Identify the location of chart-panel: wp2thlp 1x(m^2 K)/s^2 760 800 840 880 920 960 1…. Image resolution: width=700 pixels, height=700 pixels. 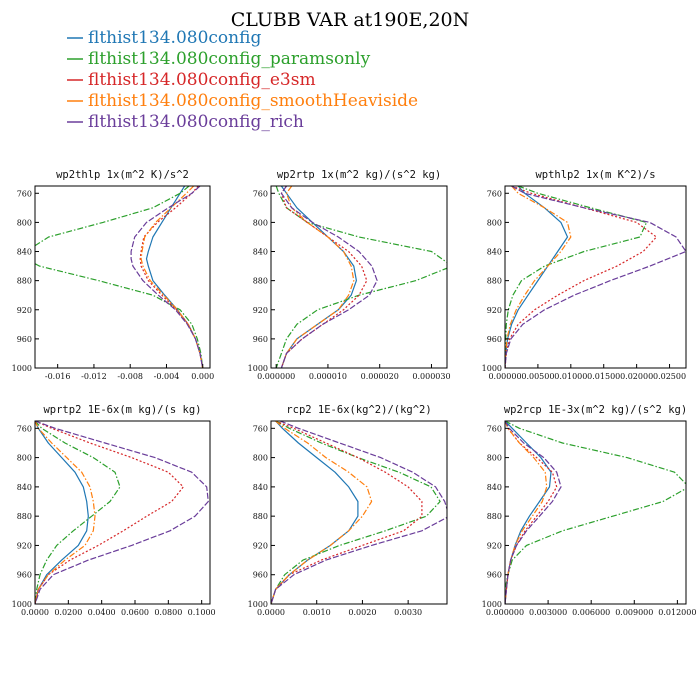
(113, 275).